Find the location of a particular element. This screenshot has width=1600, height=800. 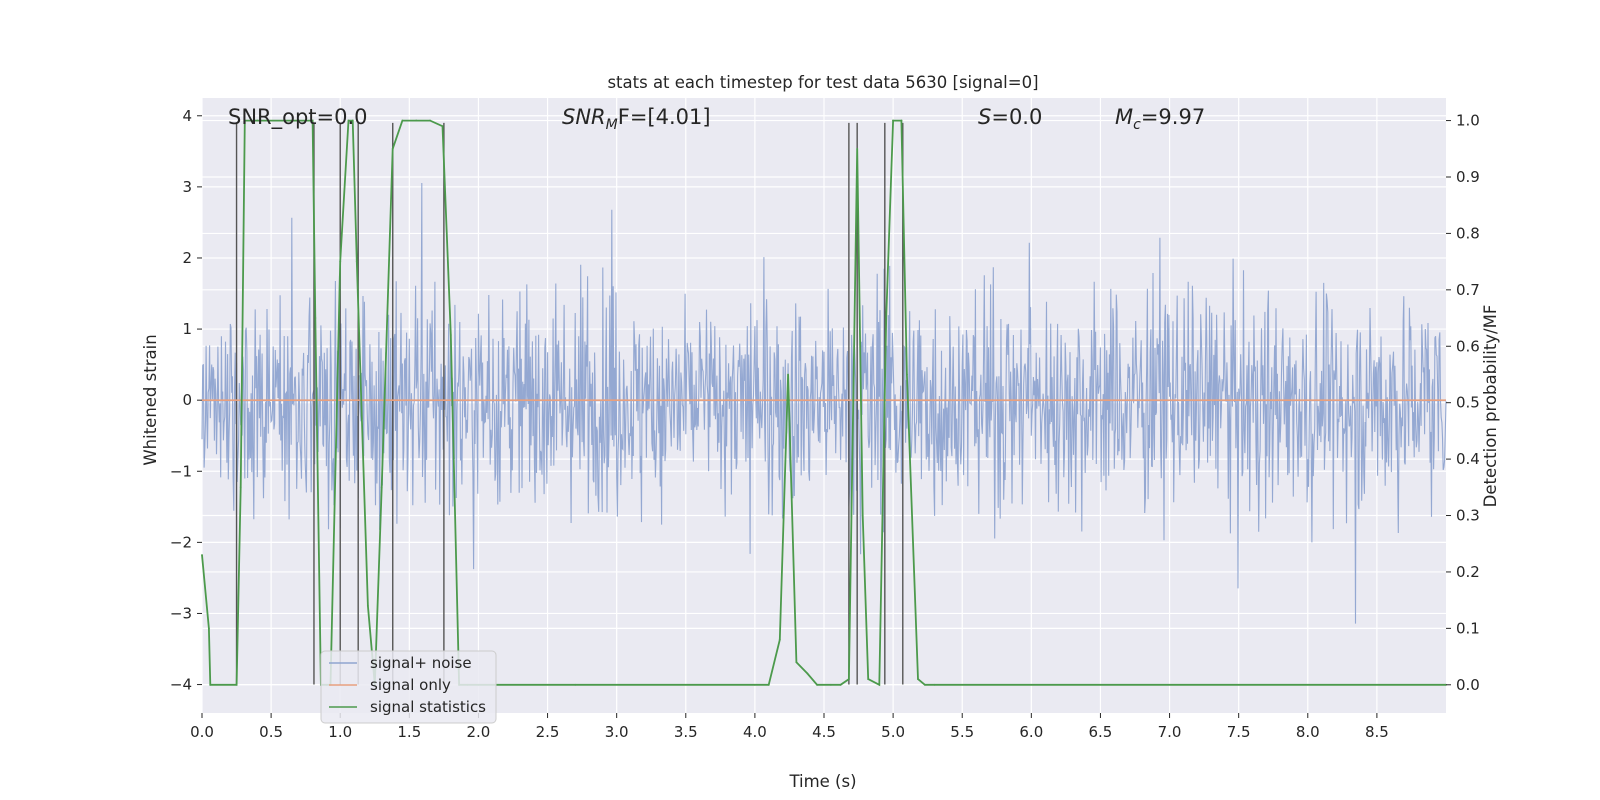

annotation-mc-sub: c is located at coordinates (1137, 125).